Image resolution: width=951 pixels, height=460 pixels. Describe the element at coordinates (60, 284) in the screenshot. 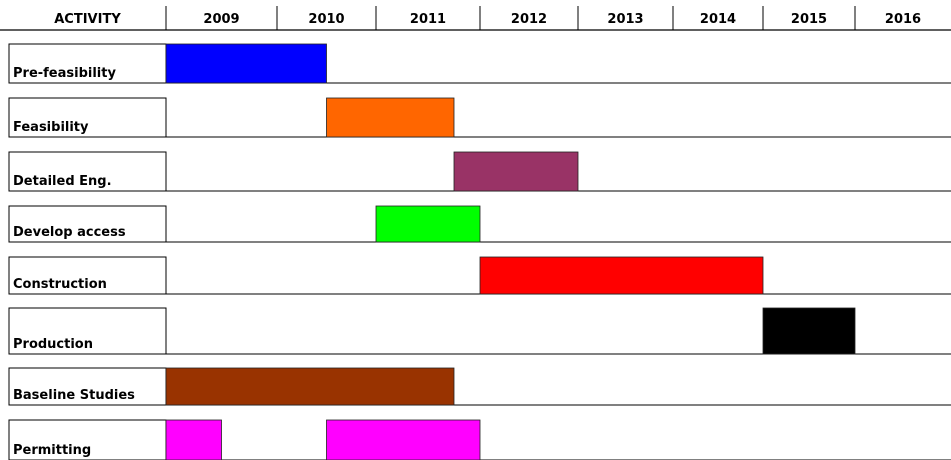

I see `activity-label: Construction` at that location.